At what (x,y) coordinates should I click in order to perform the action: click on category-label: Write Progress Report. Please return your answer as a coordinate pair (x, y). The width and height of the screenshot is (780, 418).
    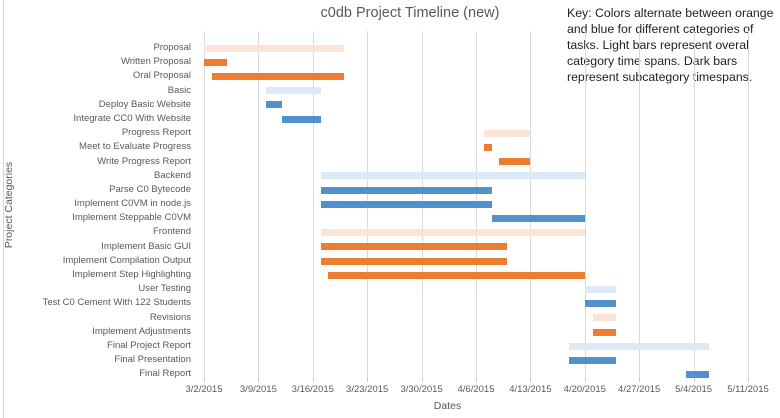
    Looking at the image, I should click on (144, 161).